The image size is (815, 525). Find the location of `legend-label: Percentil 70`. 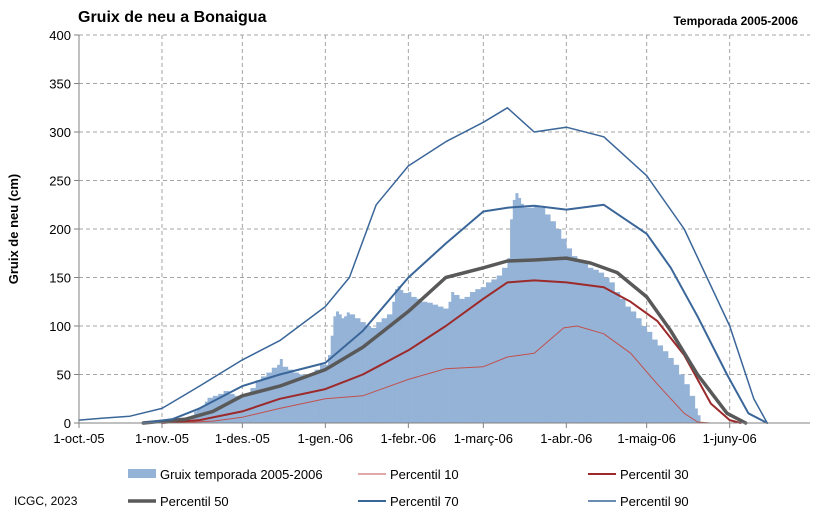

legend-label: Percentil 70 is located at coordinates (424, 501).